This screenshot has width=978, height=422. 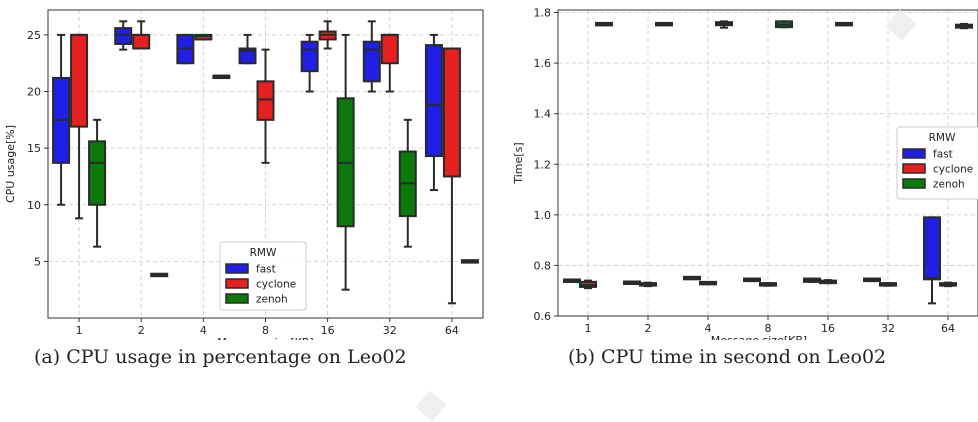 I want to click on watermark-mark, so click(x=431, y=406).